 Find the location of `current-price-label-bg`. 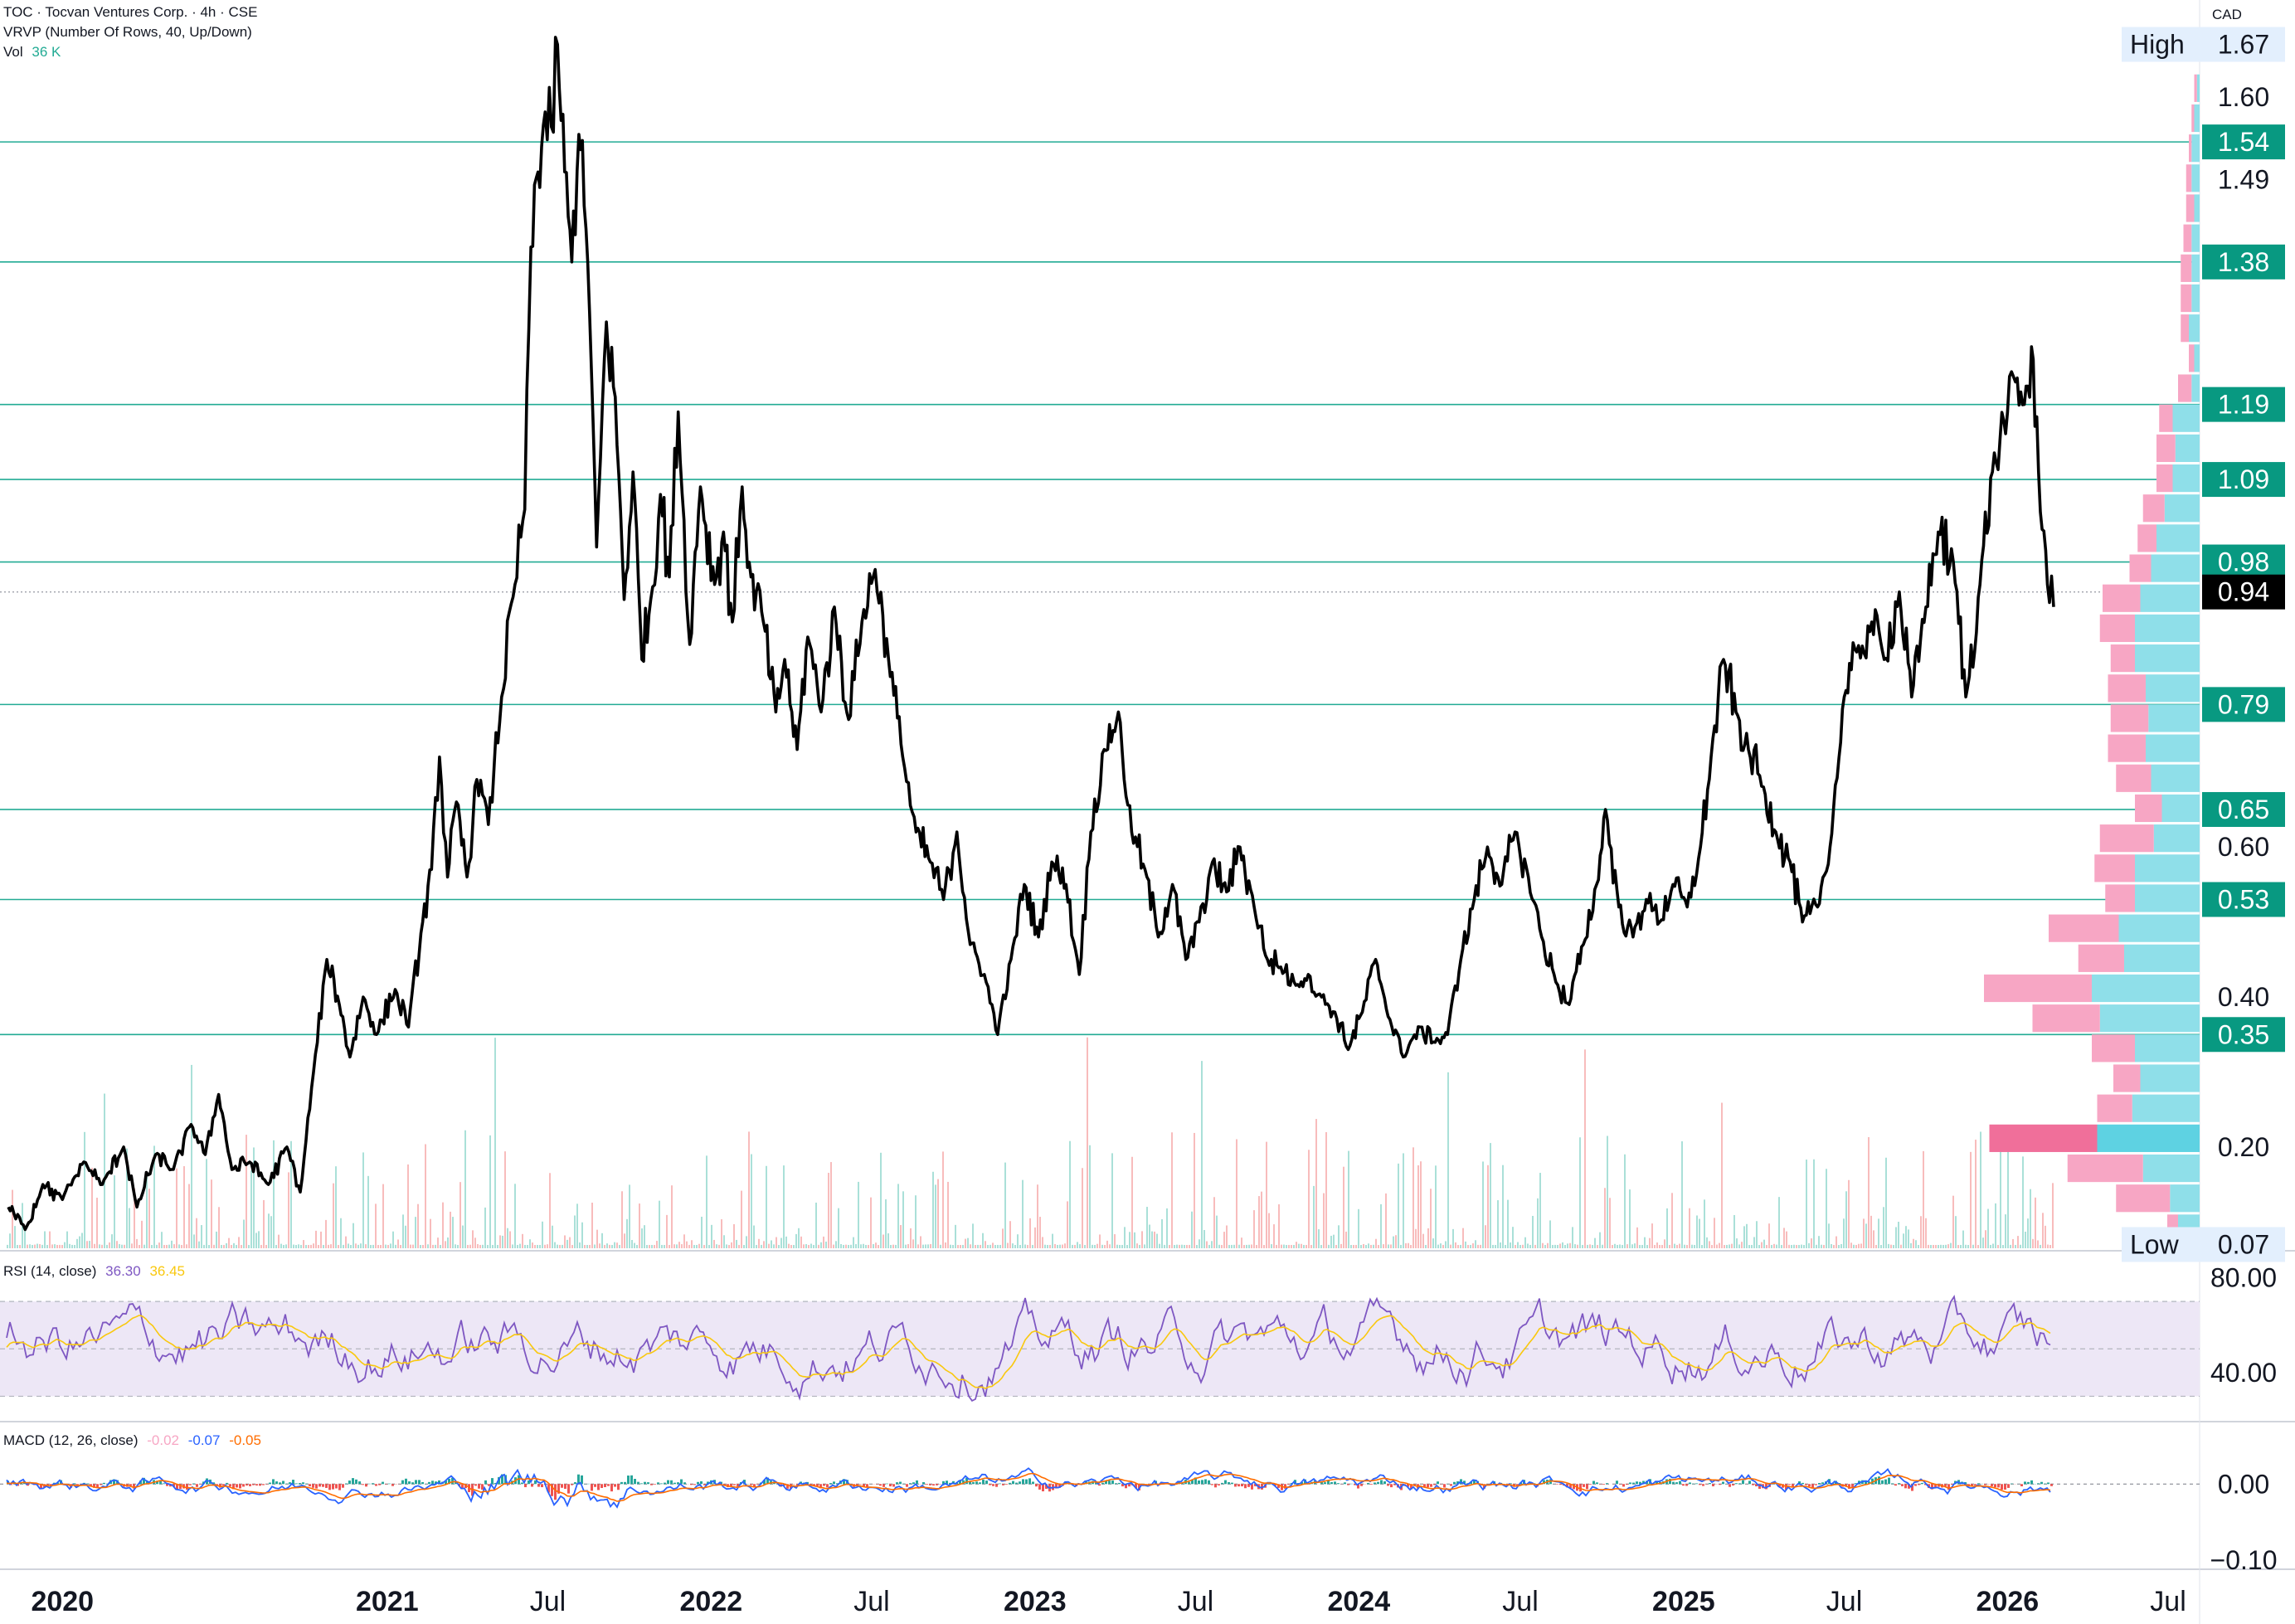

current-price-label-bg is located at coordinates (2243, 592).